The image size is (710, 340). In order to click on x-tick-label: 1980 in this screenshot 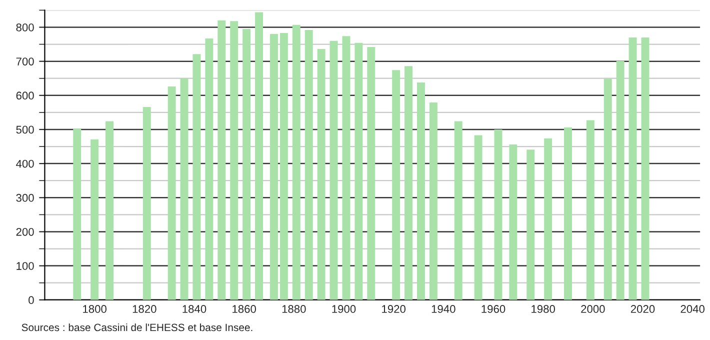, I will do `click(544, 309)`.